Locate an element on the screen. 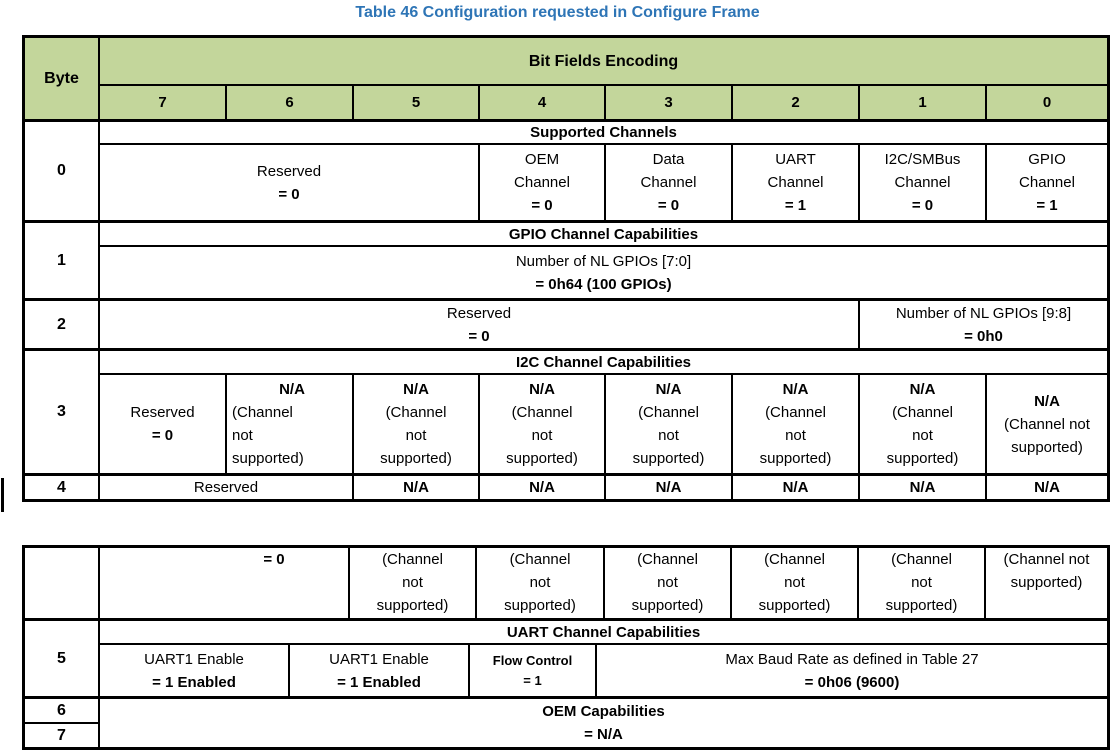  byte-7-number: 7 is located at coordinates (62, 735).